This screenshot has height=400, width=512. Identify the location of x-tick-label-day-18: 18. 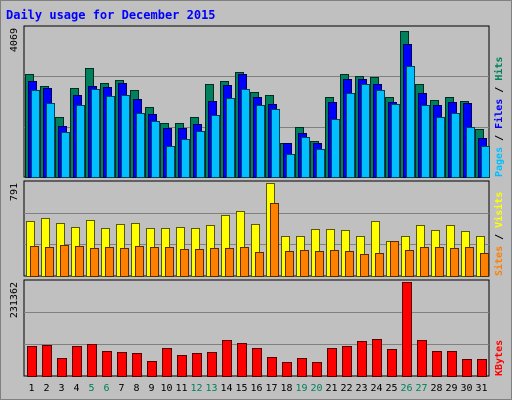
(286, 388).